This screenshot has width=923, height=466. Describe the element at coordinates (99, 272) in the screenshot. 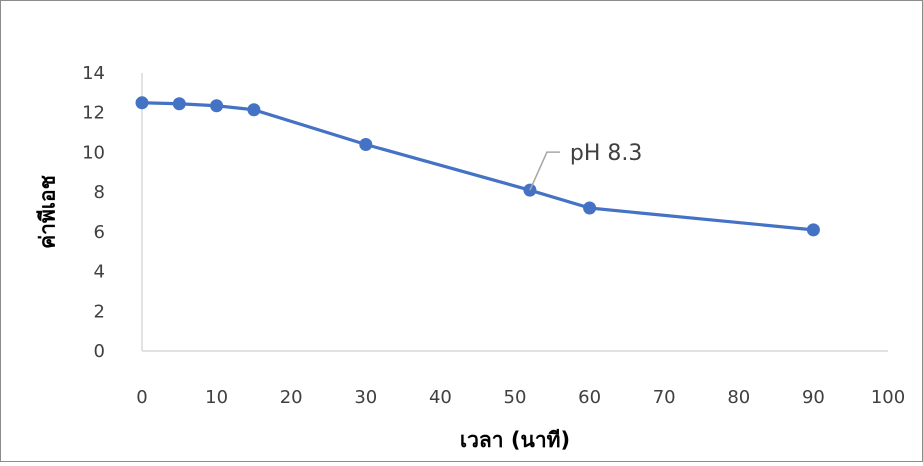

I see `y-tick-label: 4` at that location.